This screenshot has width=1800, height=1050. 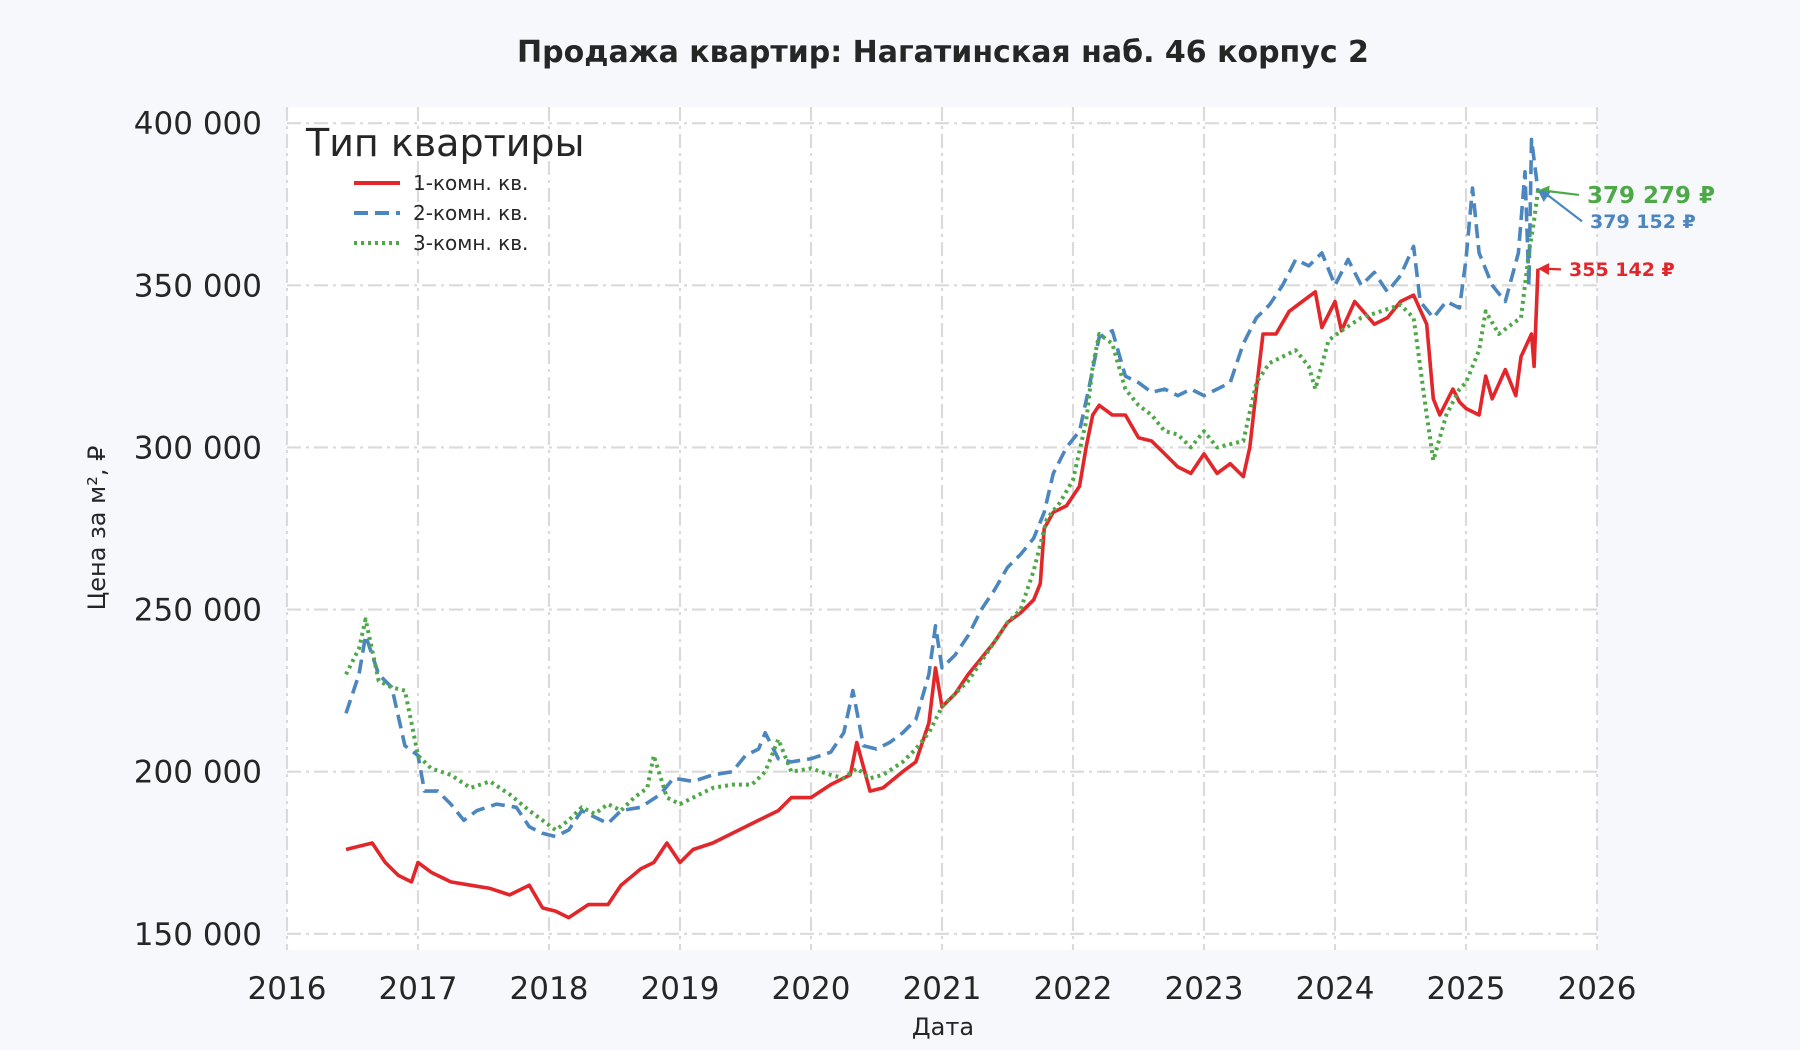 What do you see at coordinates (1562, 206) in the screenshot?
I see `annotation-arrow` at bounding box center [1562, 206].